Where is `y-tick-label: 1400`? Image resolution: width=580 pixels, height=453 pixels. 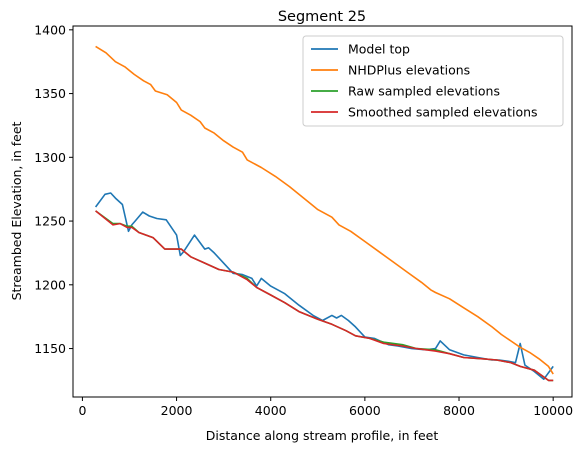 y-tick-label: 1400 is located at coordinates (50, 29).